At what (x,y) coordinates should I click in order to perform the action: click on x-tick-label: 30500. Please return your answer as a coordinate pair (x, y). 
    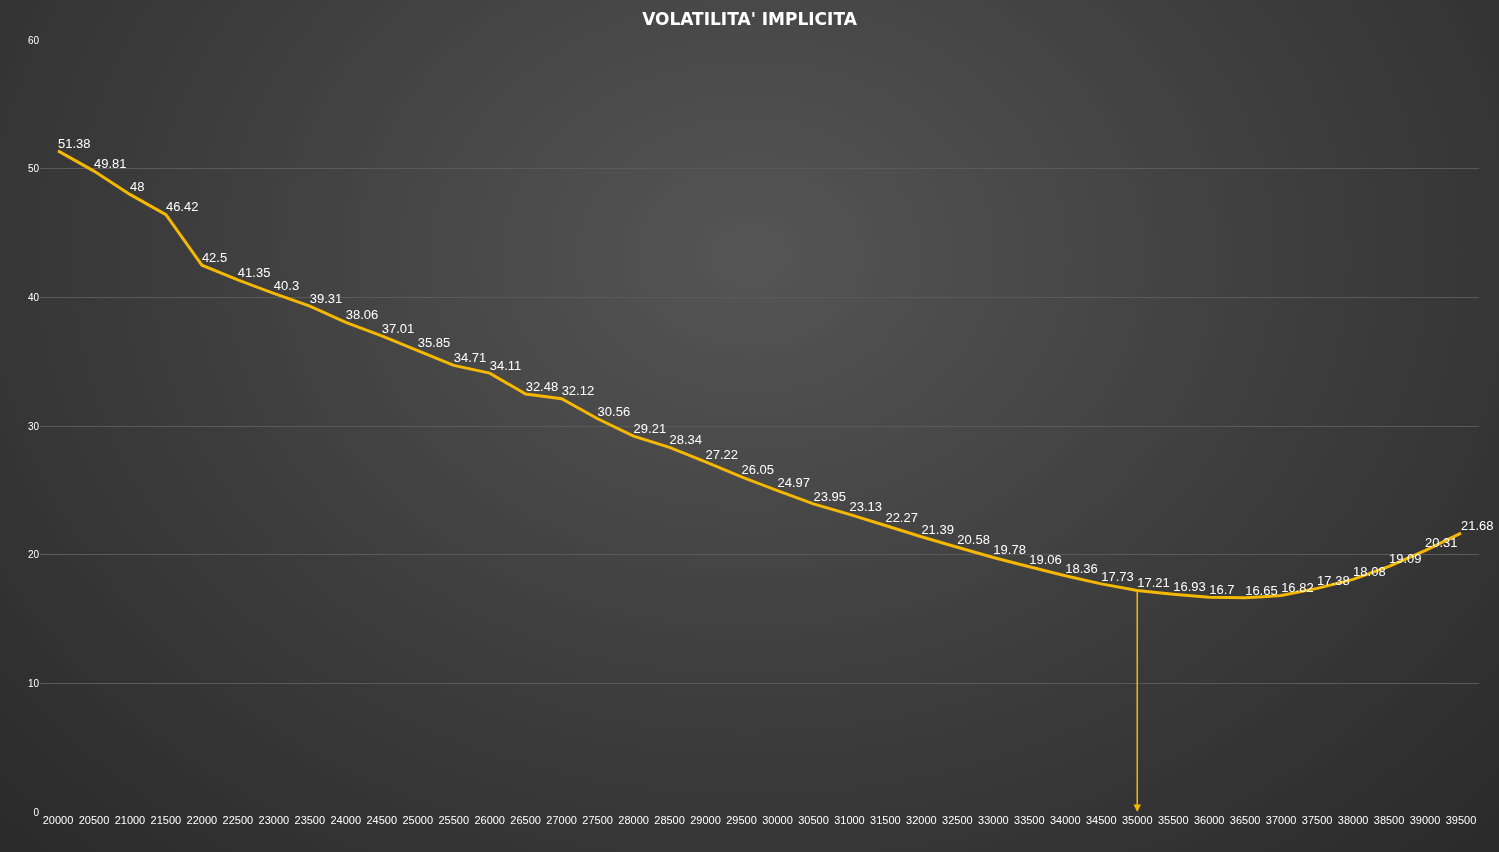
    Looking at the image, I should click on (813, 820).